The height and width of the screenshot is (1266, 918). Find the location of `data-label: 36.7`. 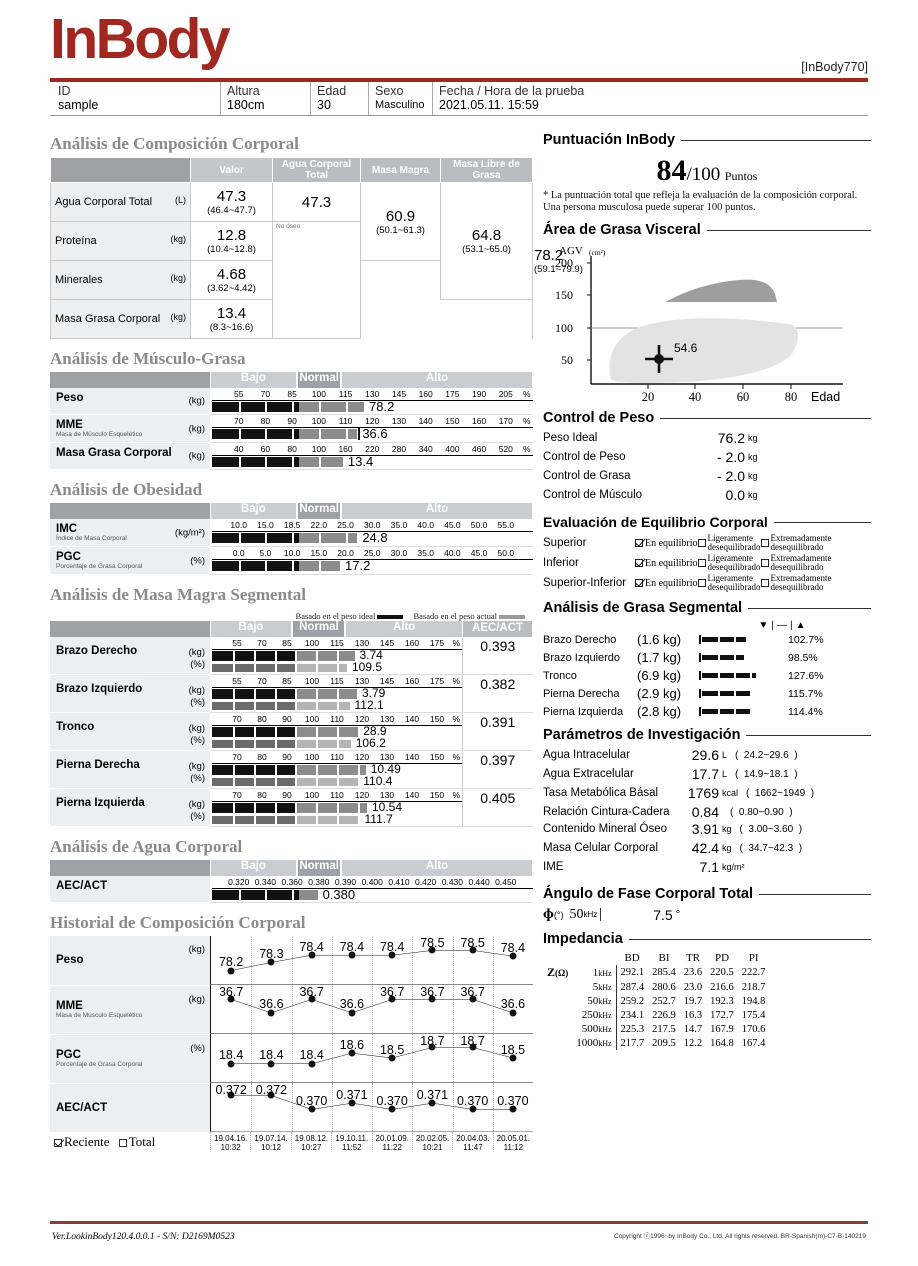

data-label: 36.7 is located at coordinates (392, 992).